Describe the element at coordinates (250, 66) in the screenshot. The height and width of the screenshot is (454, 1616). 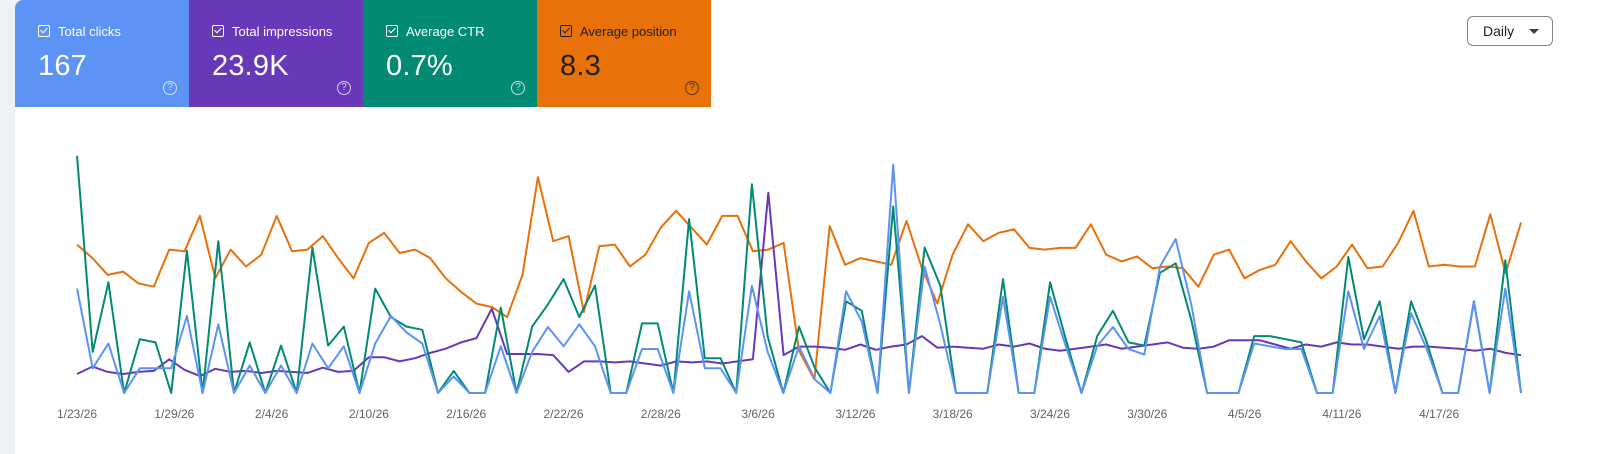
I see `metric-value: 23.9K` at that location.